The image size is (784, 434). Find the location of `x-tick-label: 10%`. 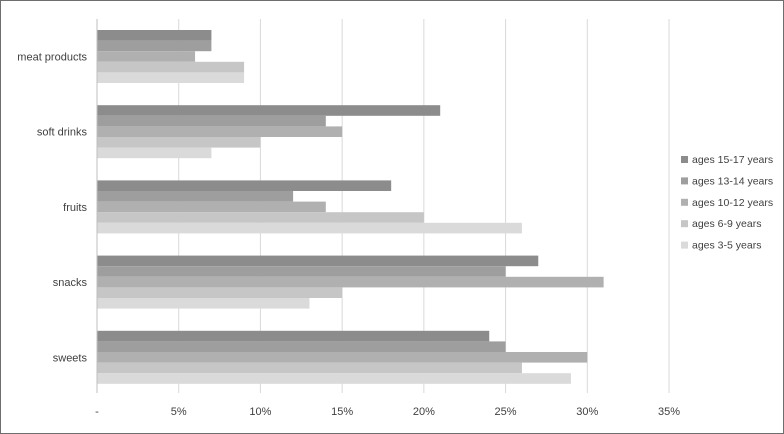

x-tick-label: 10% is located at coordinates (260, 412).